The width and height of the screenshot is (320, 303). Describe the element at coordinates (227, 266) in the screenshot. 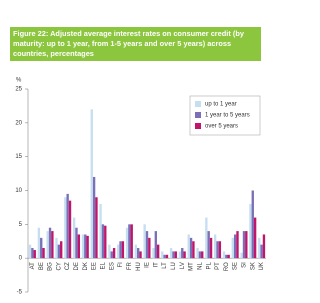

I see `x-tick-label: RO` at that location.